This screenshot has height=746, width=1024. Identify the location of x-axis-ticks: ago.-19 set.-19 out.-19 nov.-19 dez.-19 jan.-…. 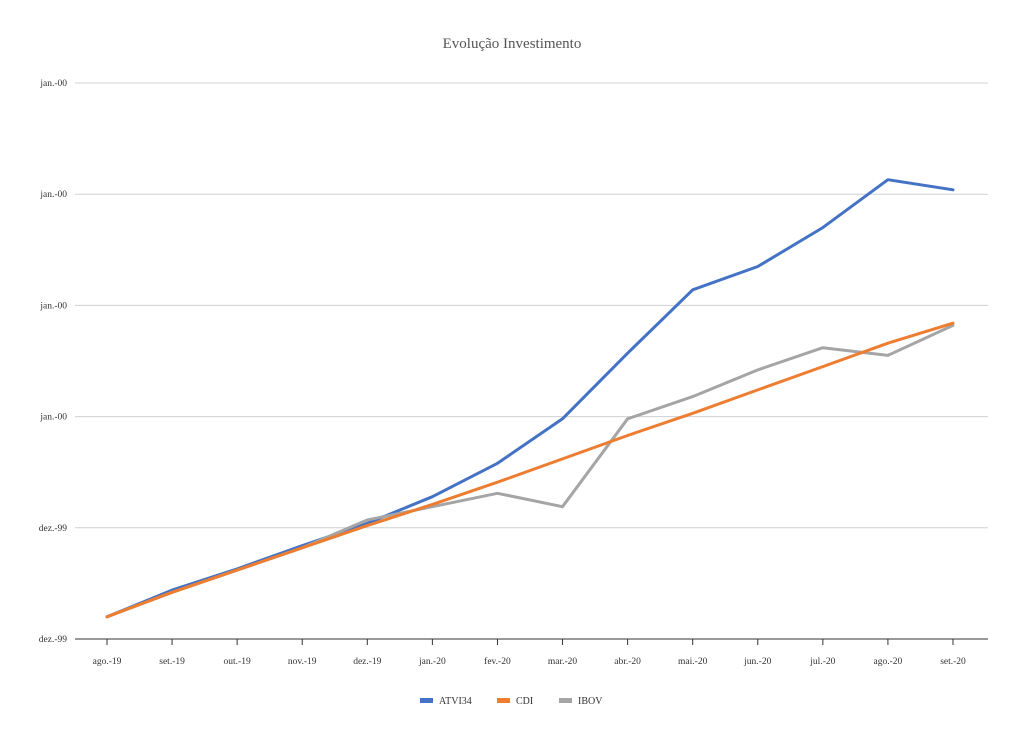
(529, 653).